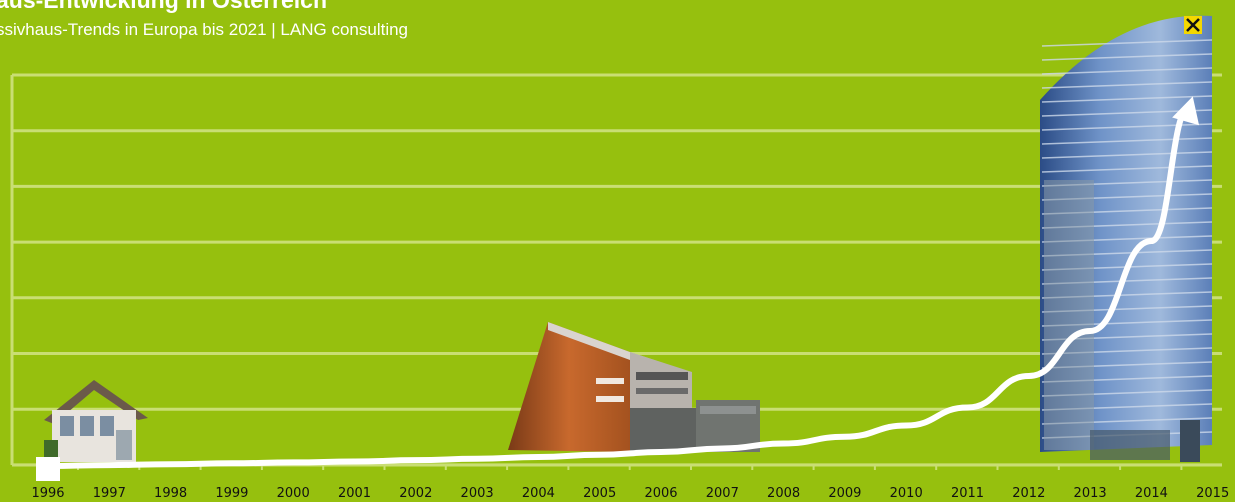  What do you see at coordinates (783, 493) in the screenshot?
I see `x-tick-label-2008: 2008` at bounding box center [783, 493].